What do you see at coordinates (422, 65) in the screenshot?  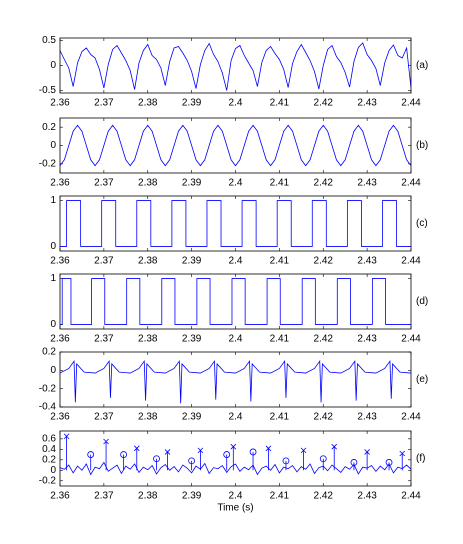 I see `panel-label: (a)` at bounding box center [422, 65].